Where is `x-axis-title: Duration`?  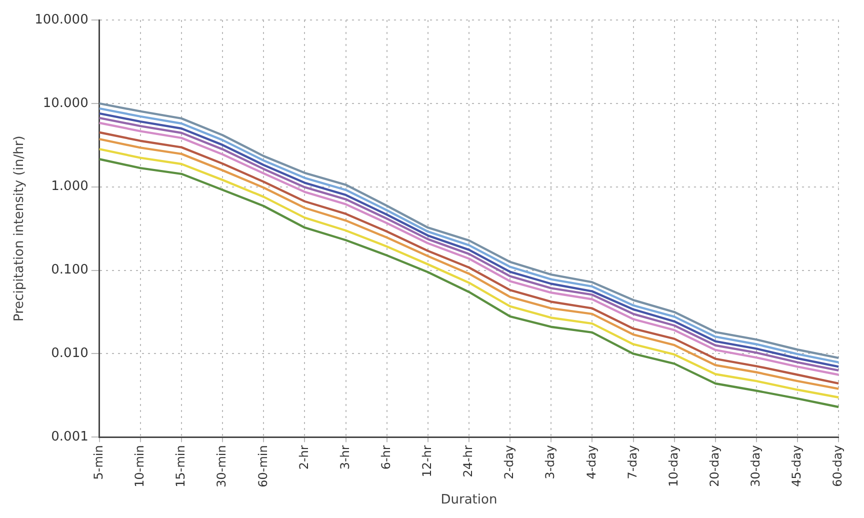 x-axis-title: Duration is located at coordinates (469, 500).